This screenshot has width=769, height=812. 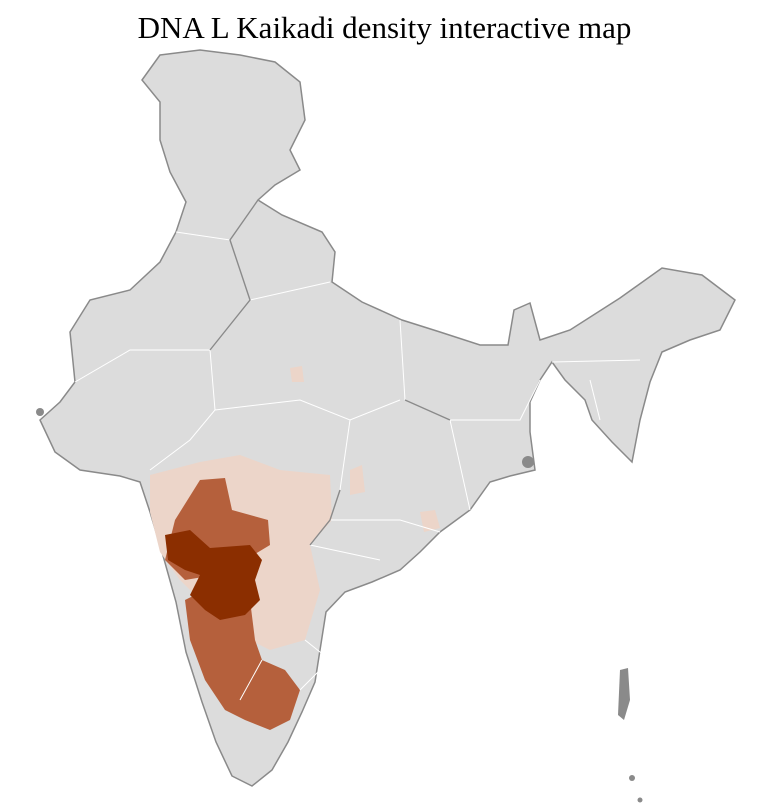 What do you see at coordinates (242, 655) in the screenshot?
I see `medium-region` at bounding box center [242, 655].